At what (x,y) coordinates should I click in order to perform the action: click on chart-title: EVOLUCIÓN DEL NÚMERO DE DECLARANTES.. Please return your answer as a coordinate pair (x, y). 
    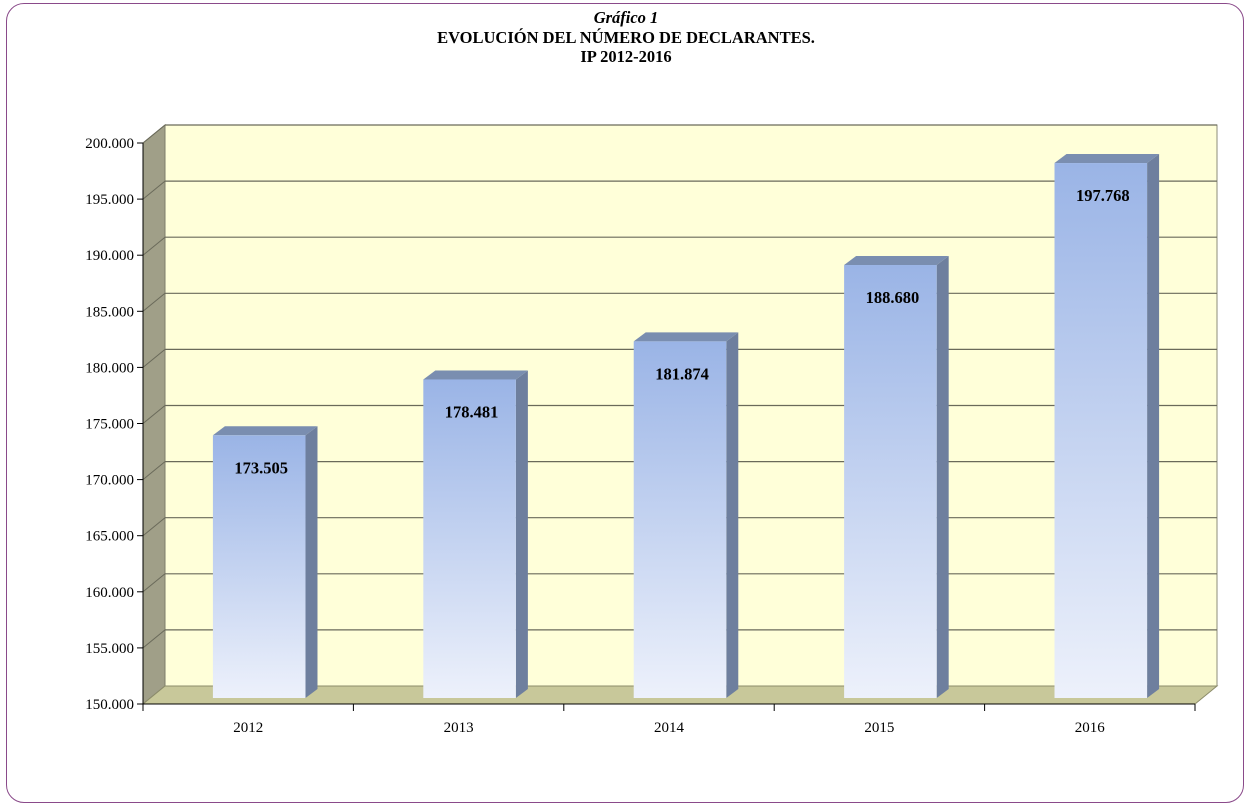
    Looking at the image, I should click on (626, 37).